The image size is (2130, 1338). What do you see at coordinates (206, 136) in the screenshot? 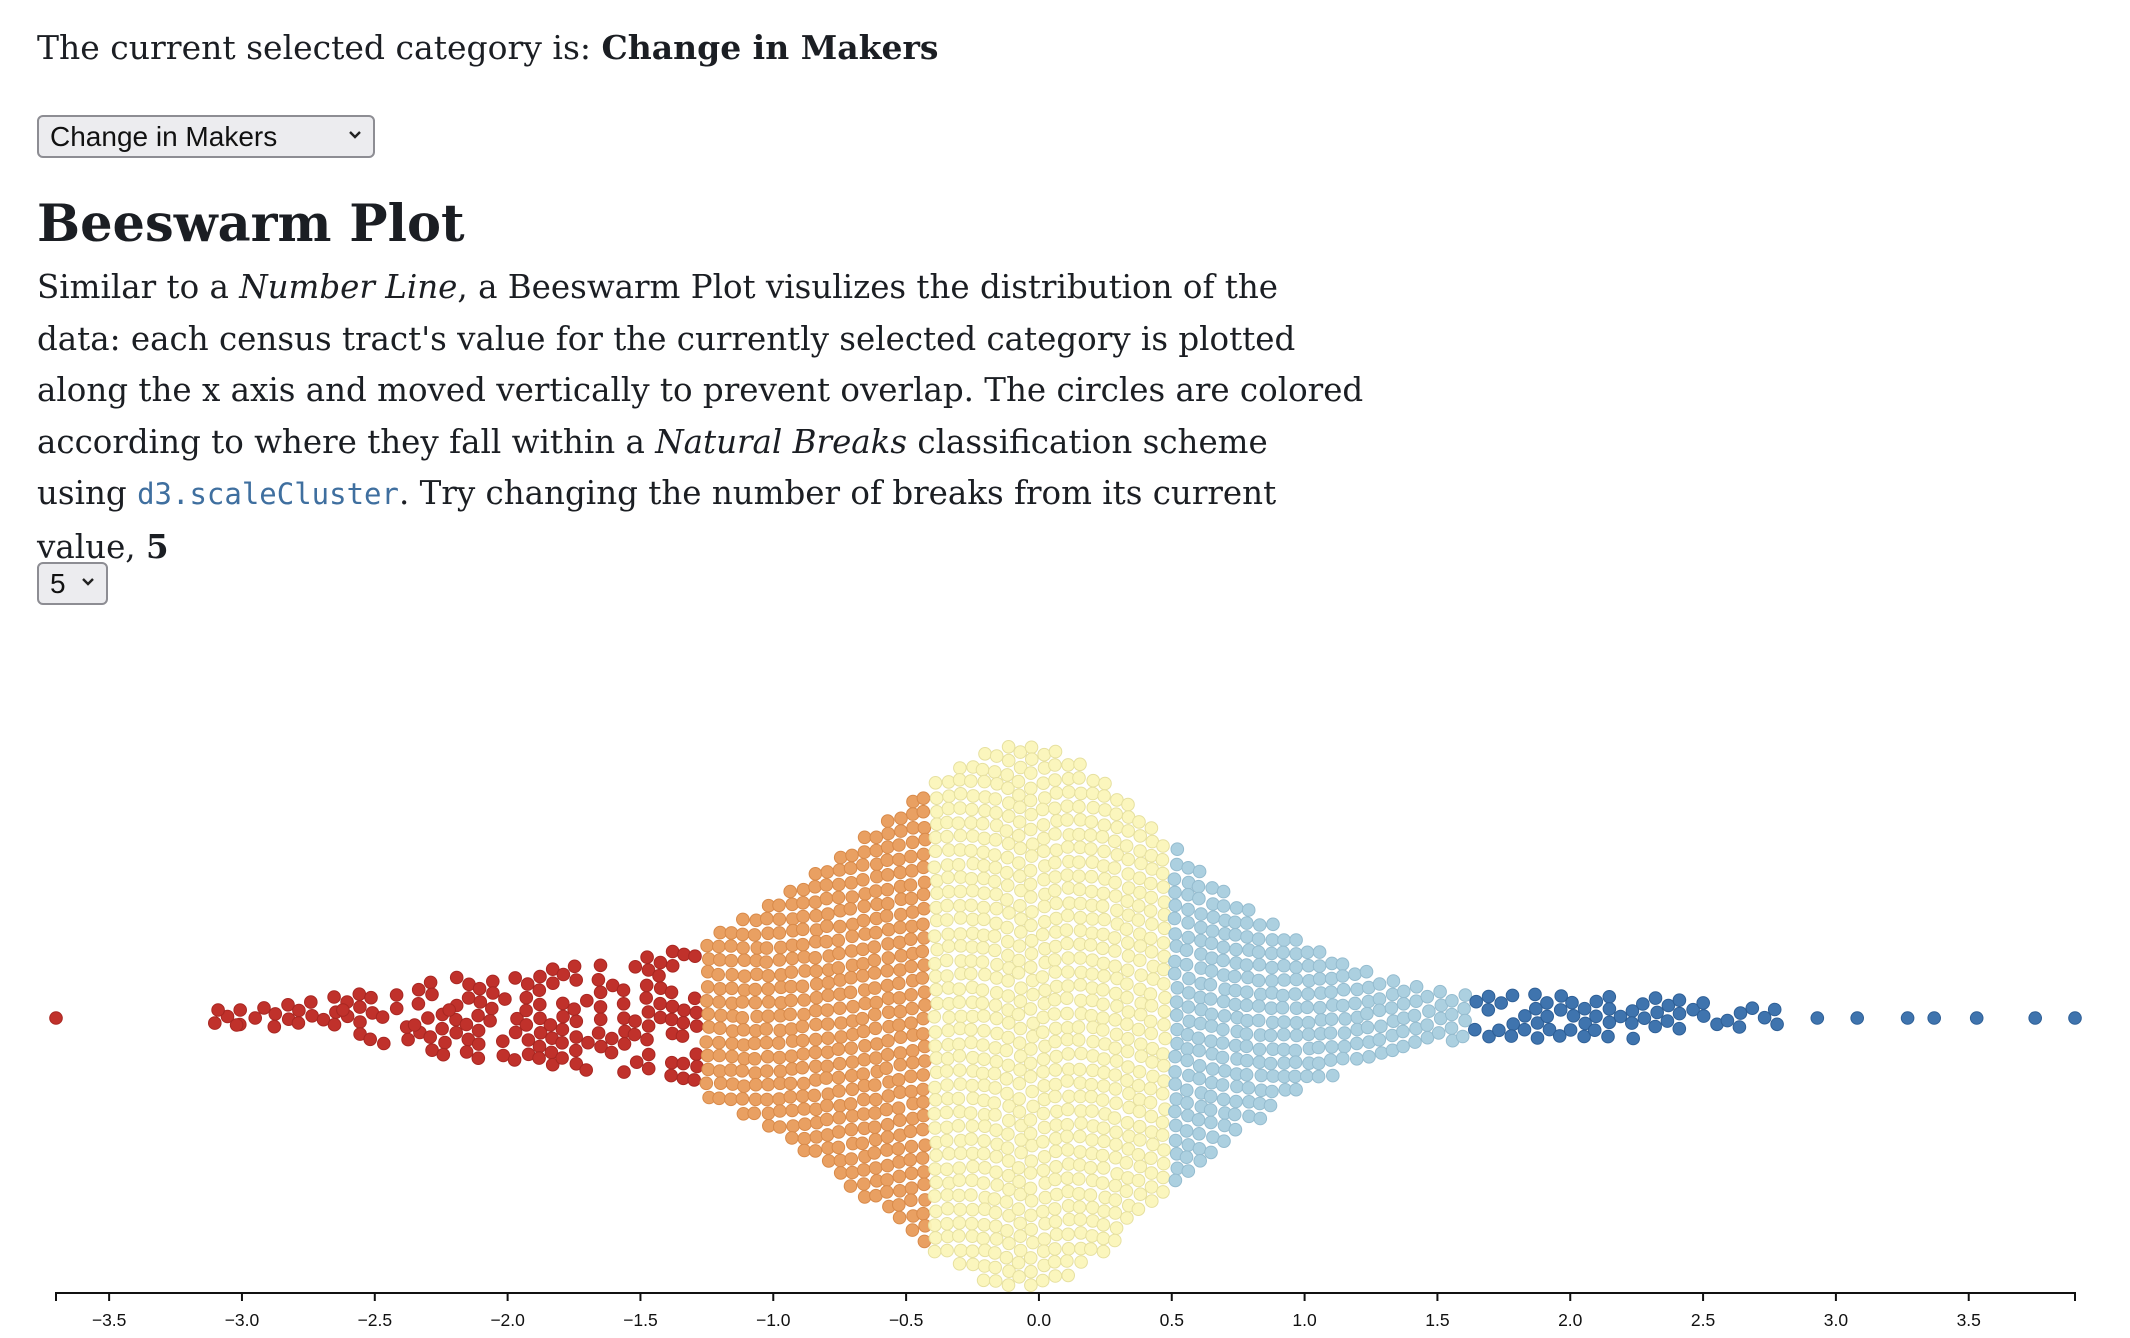
I see `category-select: Change in Makers` at bounding box center [206, 136].